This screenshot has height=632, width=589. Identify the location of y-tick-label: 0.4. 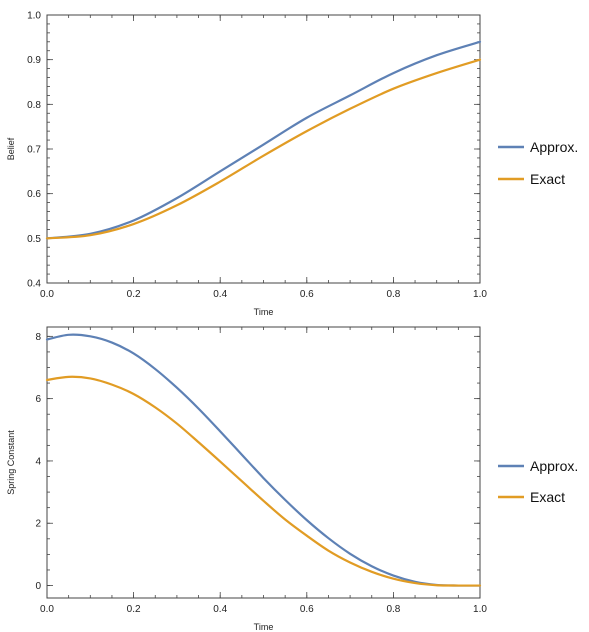
(34, 284).